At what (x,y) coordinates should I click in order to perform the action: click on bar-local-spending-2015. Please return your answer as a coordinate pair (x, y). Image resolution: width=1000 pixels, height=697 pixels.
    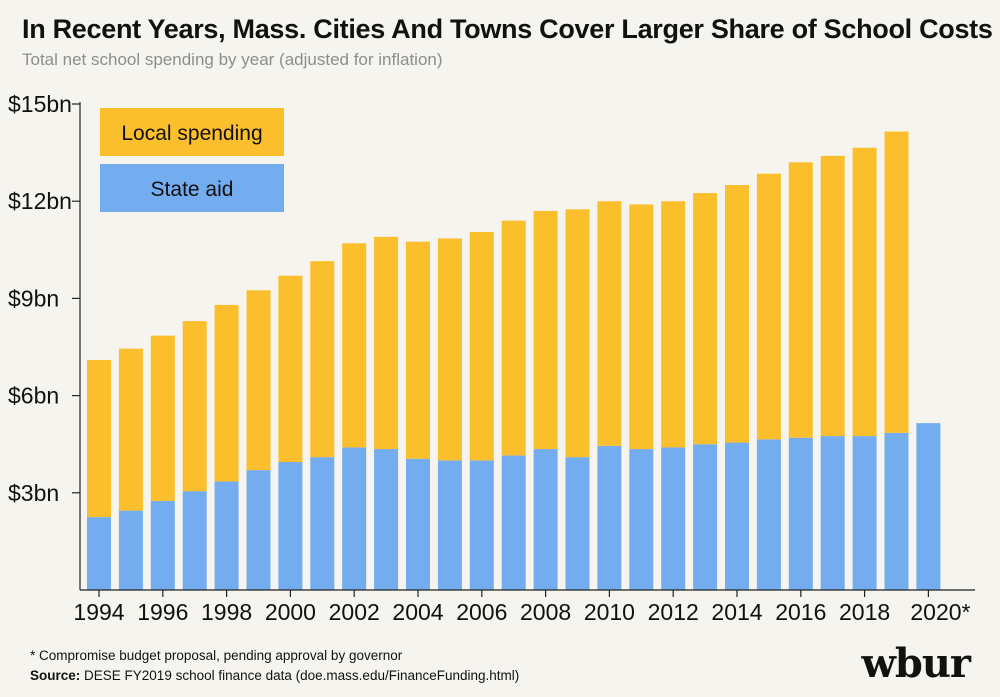
    Looking at the image, I should click on (768, 306).